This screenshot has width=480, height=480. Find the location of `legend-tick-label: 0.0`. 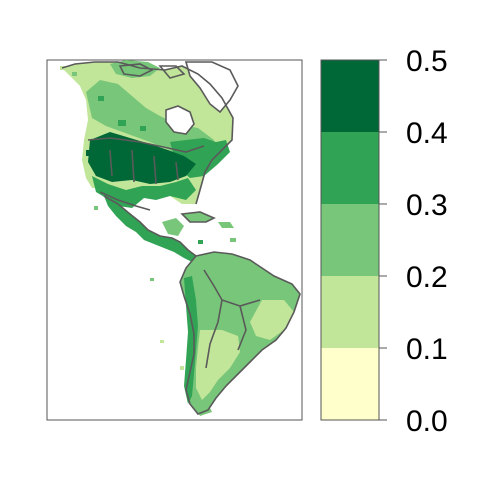

legend-tick-label: 0.0 is located at coordinates (427, 421).